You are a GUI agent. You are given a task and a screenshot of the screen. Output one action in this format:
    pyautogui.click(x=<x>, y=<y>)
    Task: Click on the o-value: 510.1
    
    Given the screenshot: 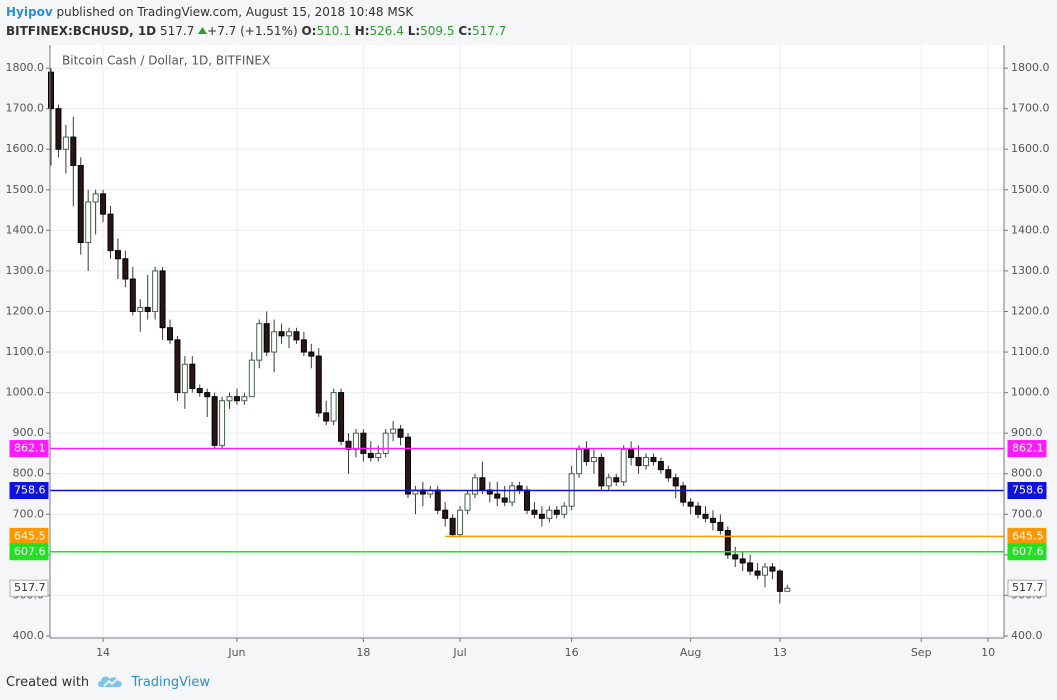 What is the action you would take?
    pyautogui.click(x=333, y=31)
    